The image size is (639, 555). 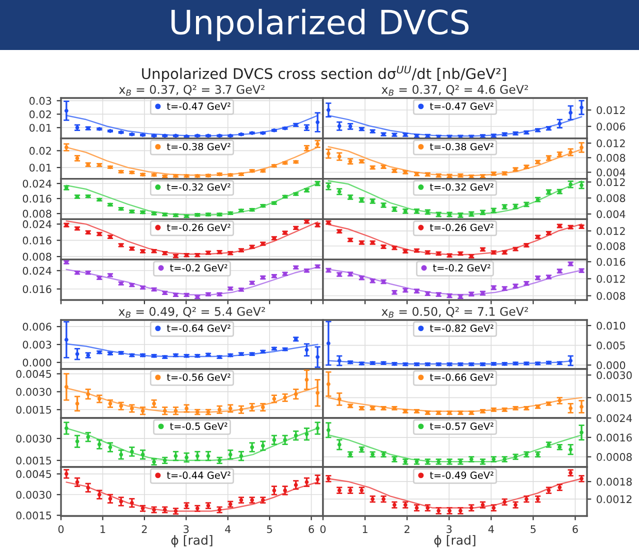 I want to click on chart-title: x$_{B}$ = 0.37, Q² = 4.6 GeV², so click(x=455, y=90).